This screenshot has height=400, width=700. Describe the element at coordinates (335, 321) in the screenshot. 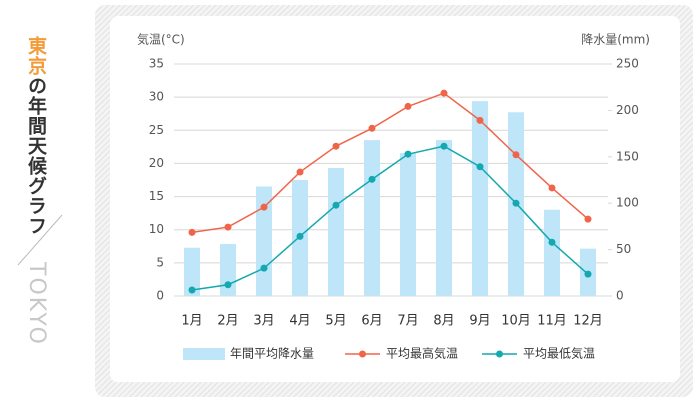

I see `x-tick-label: 5月` at that location.